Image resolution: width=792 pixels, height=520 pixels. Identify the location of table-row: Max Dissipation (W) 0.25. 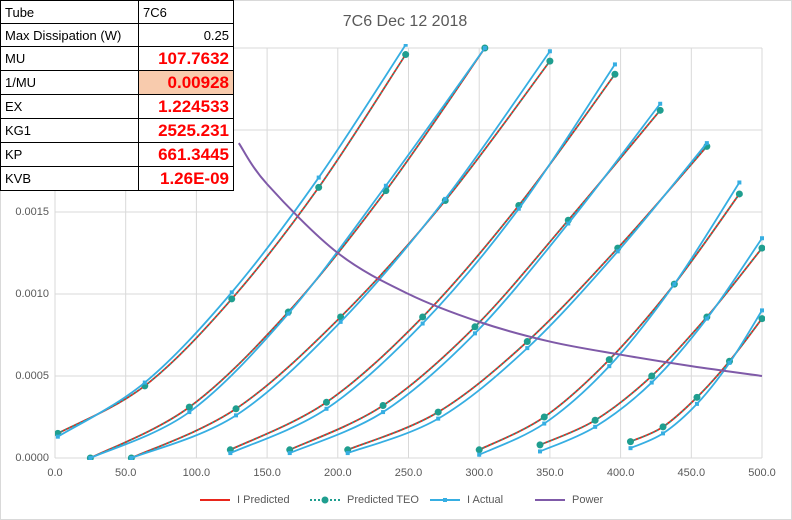
(117, 35).